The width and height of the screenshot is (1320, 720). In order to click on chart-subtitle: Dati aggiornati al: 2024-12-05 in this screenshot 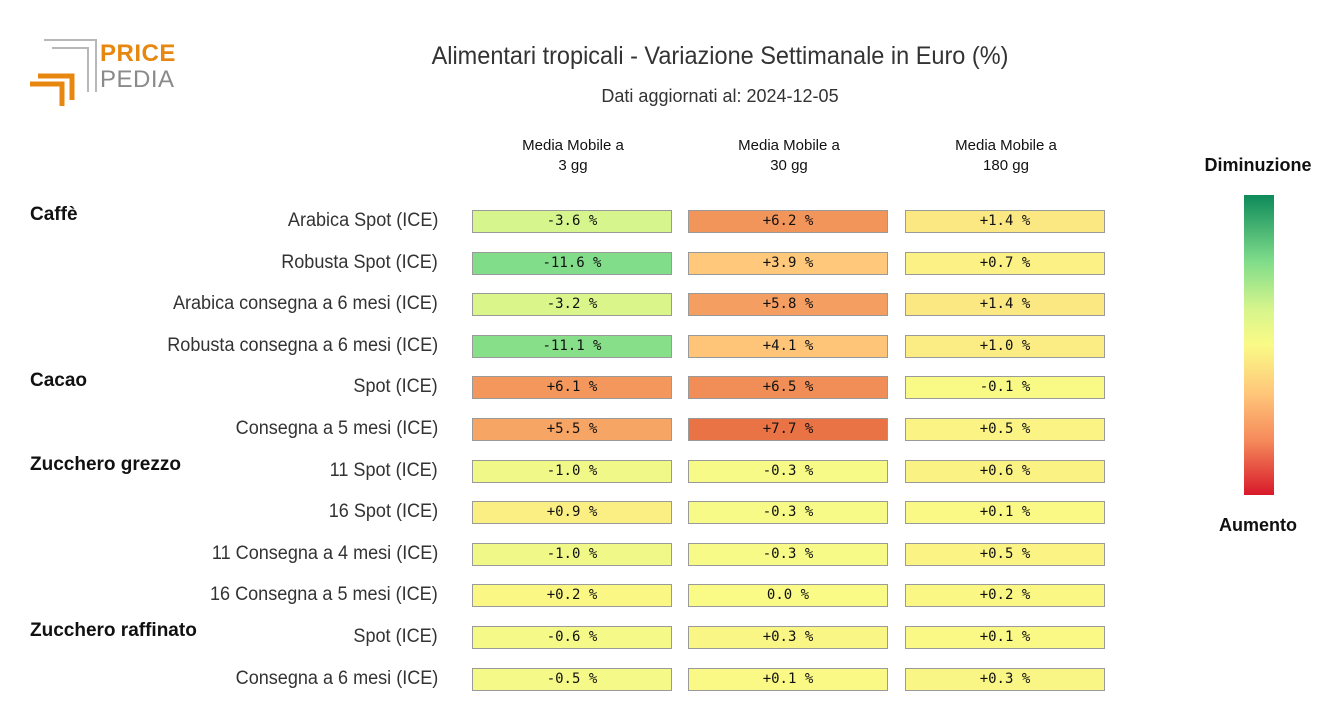, I will do `click(720, 96)`.